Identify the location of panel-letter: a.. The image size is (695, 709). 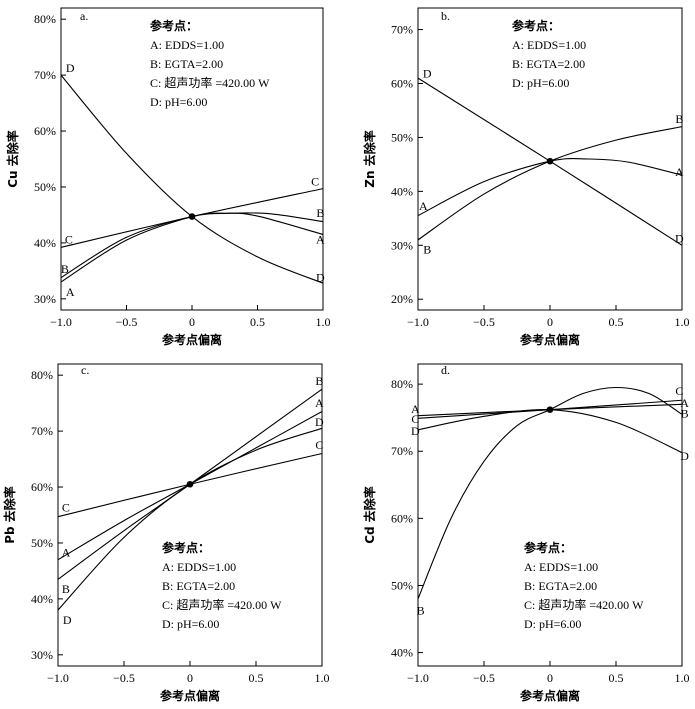
(84, 16).